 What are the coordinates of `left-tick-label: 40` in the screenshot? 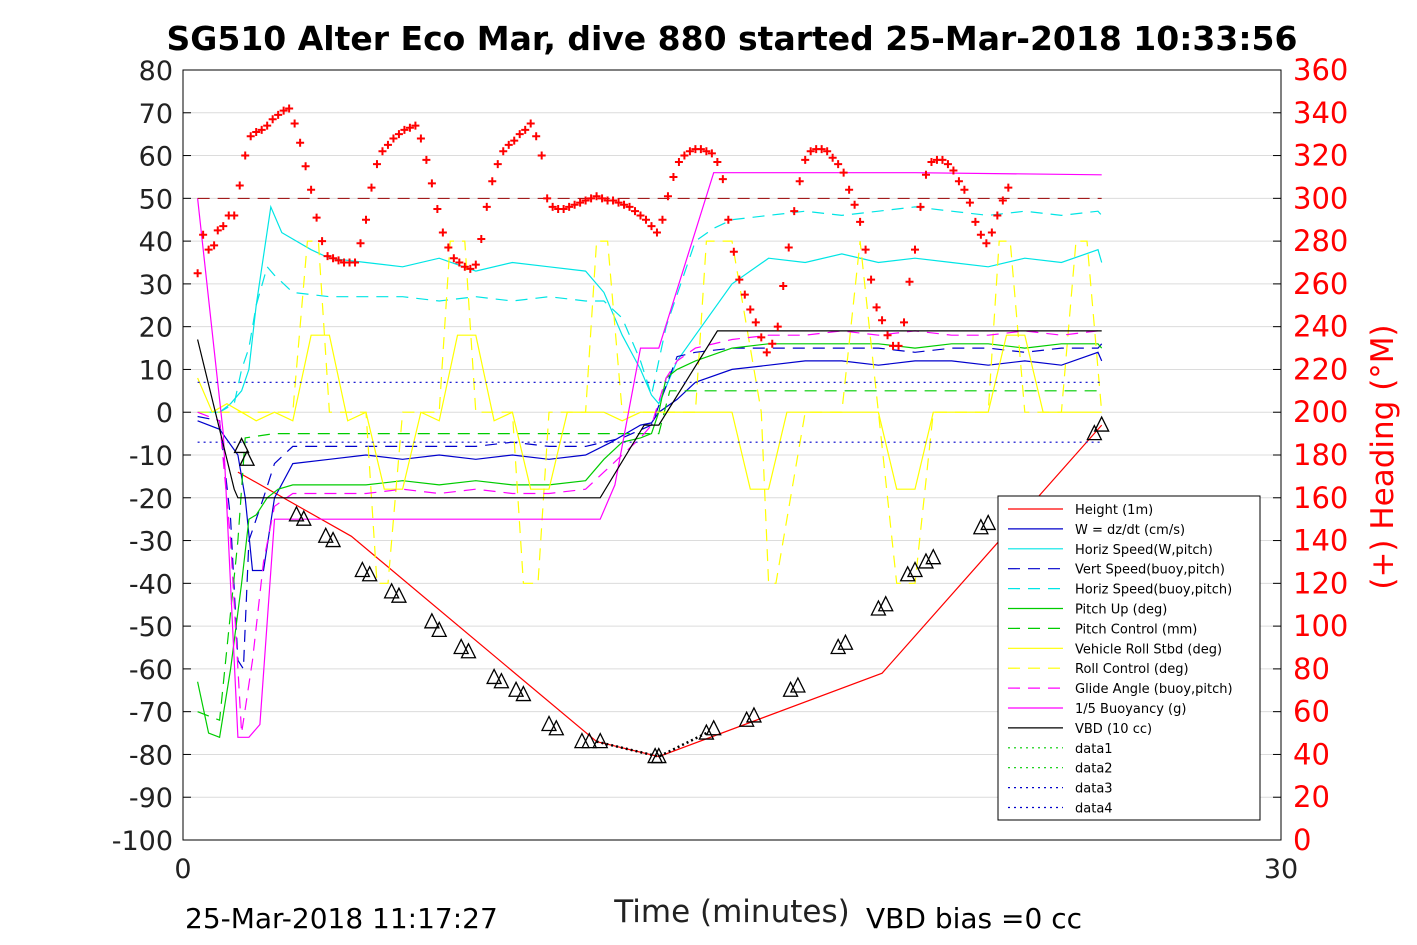 It's located at (156, 242).